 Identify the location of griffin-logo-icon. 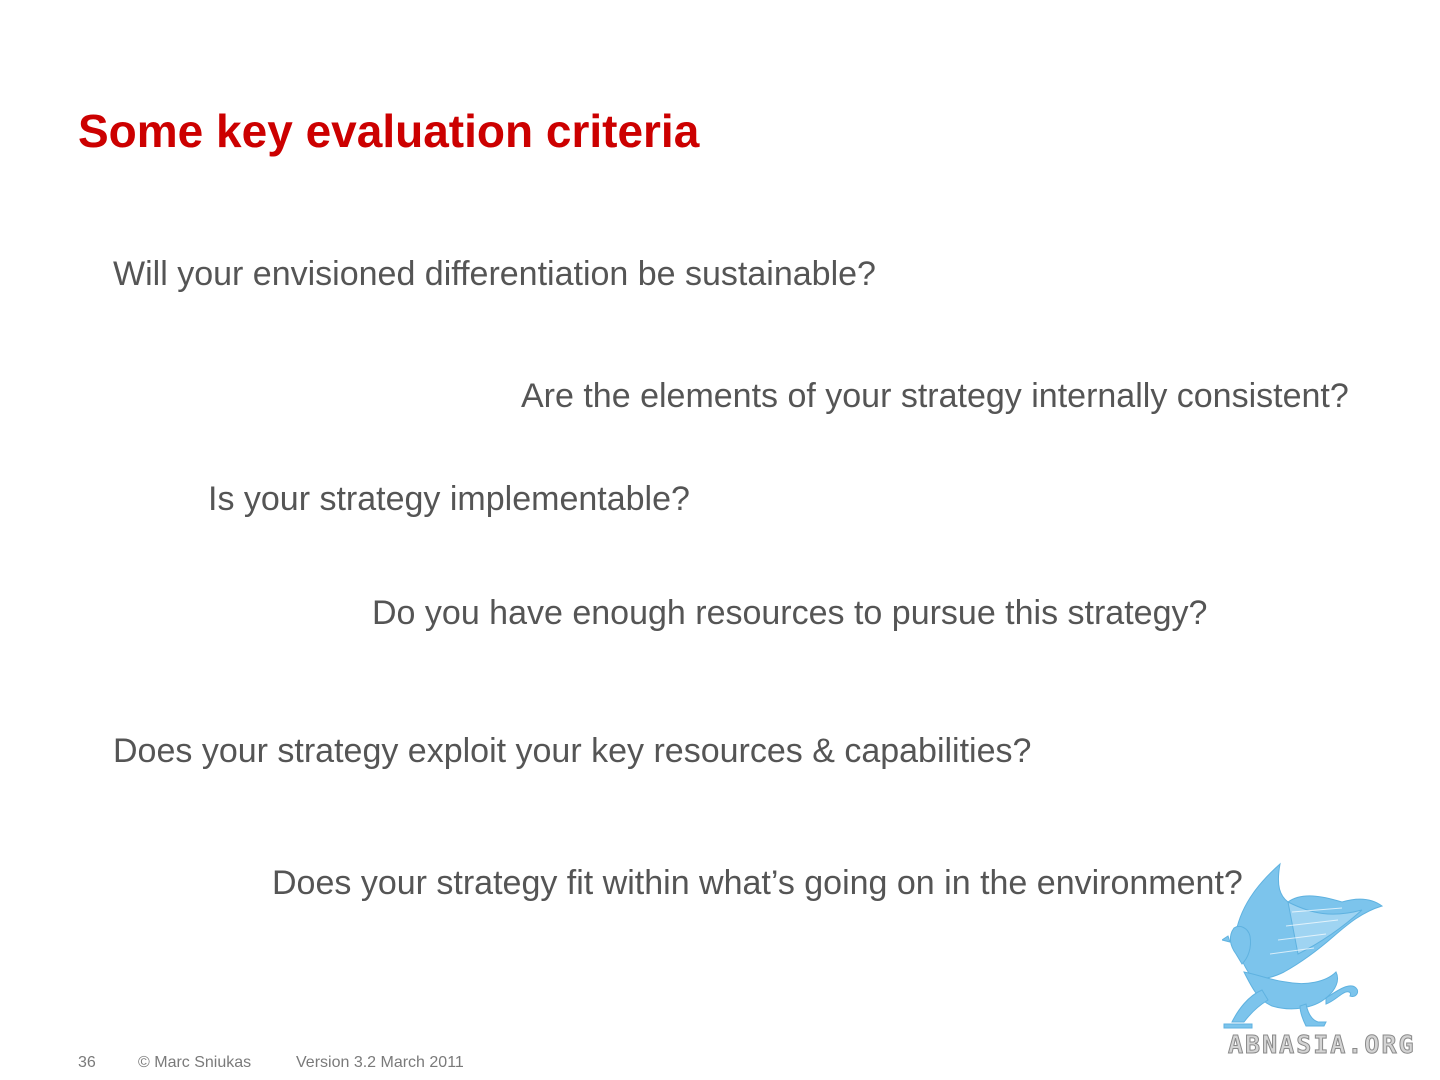
(1303, 945).